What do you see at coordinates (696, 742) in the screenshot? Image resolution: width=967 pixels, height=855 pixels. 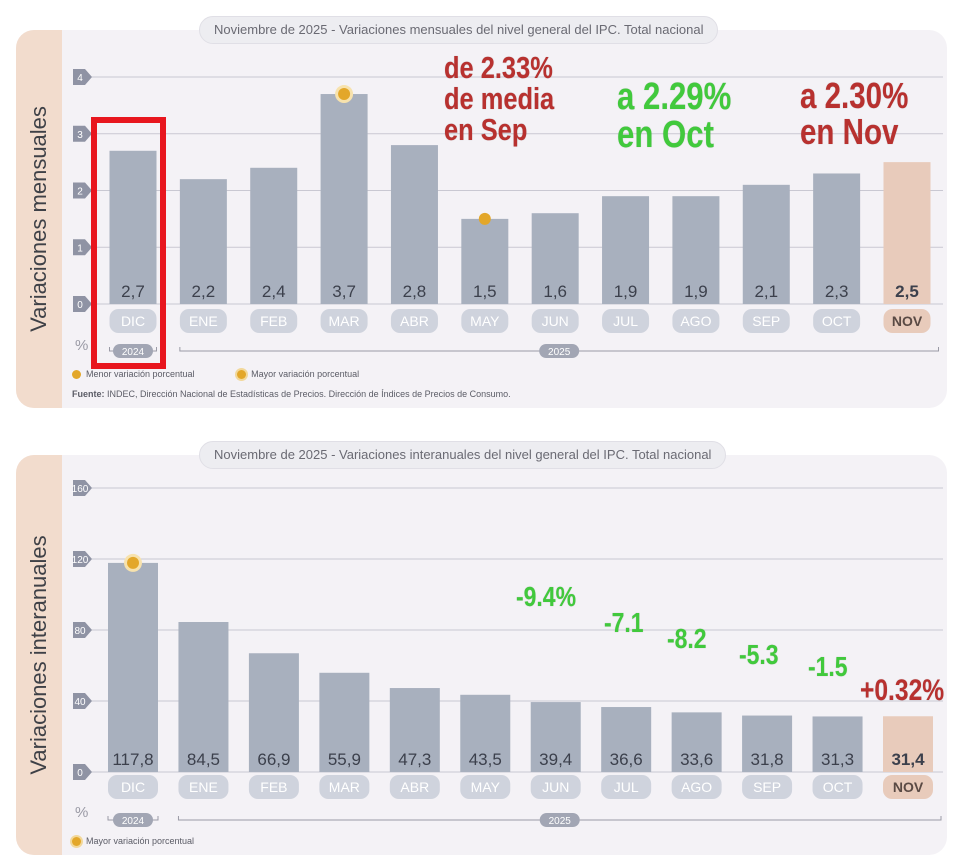 I see `bar-ago` at bounding box center [696, 742].